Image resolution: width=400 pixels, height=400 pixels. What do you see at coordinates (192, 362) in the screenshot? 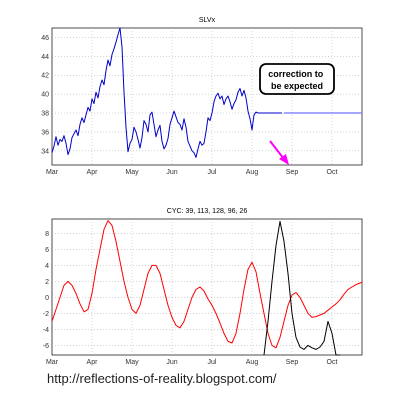
I see `bottom-chart-x-ticks: Mar Apr May Jun Jul Aug Sep Oct` at bounding box center [192, 362].